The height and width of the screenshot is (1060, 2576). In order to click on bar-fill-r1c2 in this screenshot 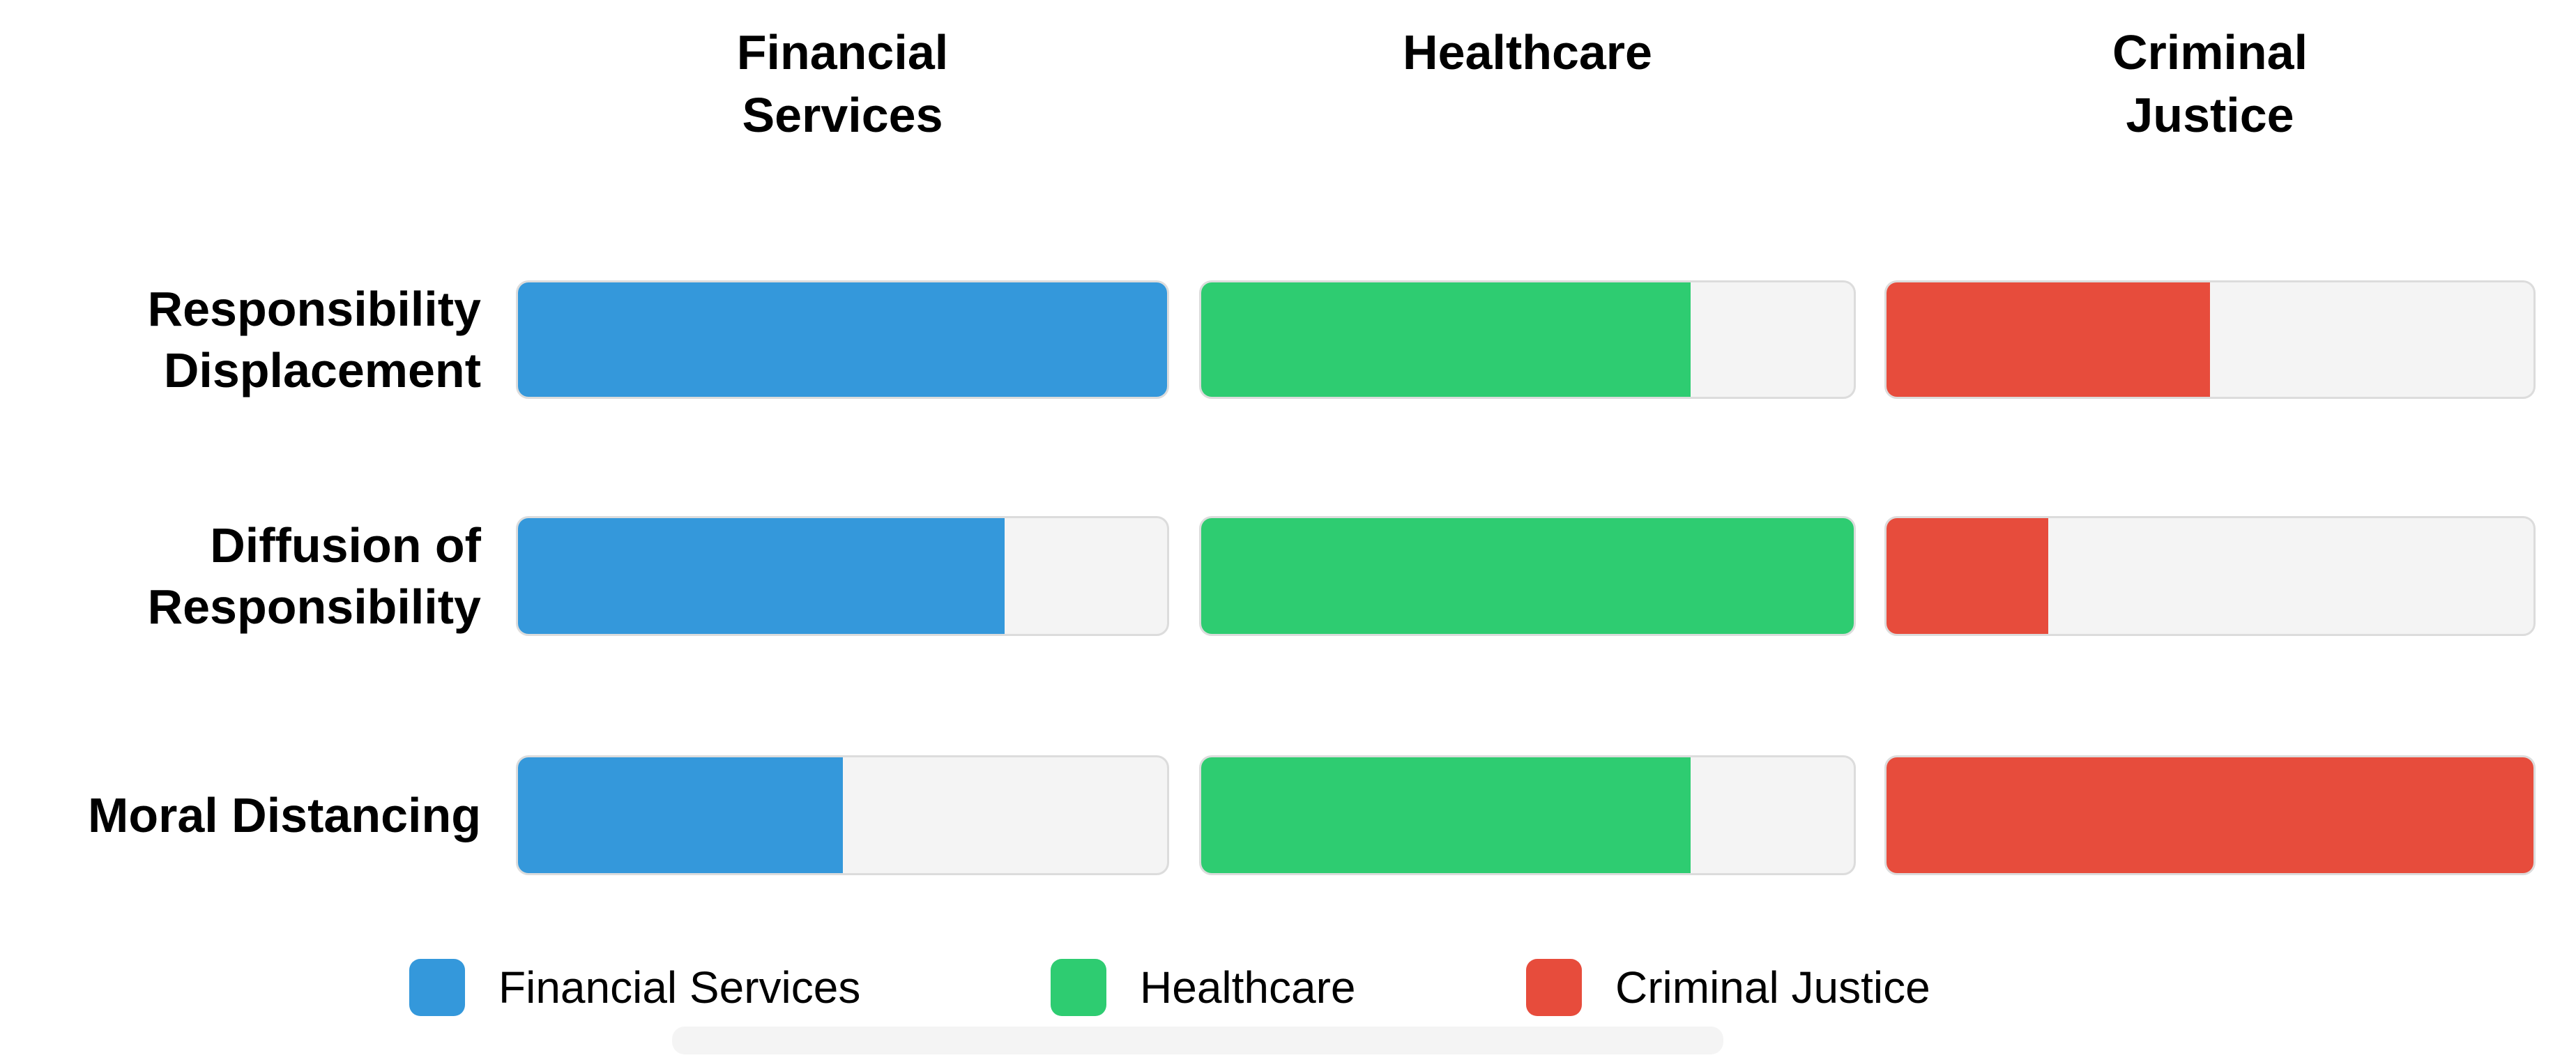, I will do `click(1968, 576)`.